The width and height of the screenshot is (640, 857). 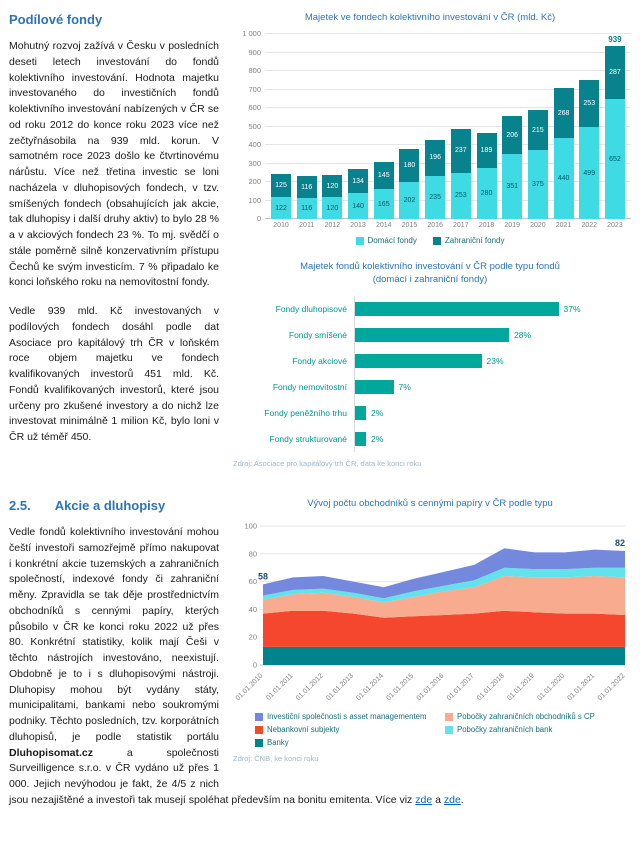 I want to click on segment-domaci-fondy: 652, so click(x=614, y=159).